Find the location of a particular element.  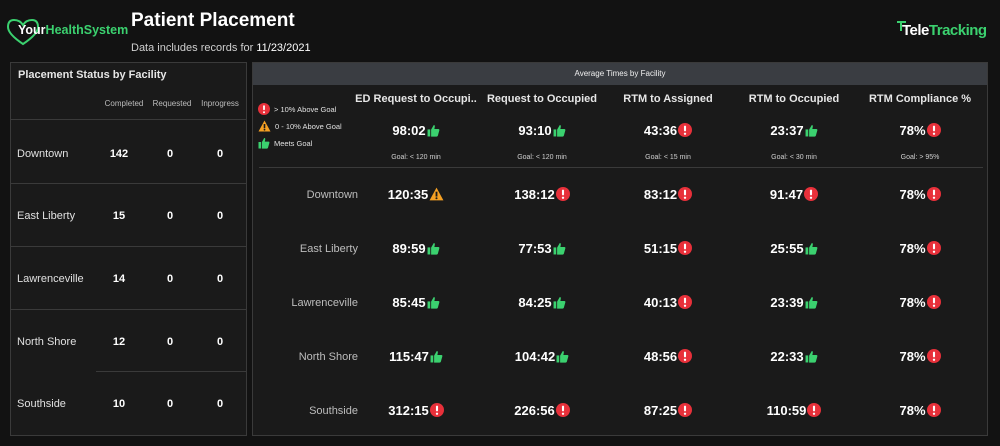

time-value: 91:47 is located at coordinates (786, 194).